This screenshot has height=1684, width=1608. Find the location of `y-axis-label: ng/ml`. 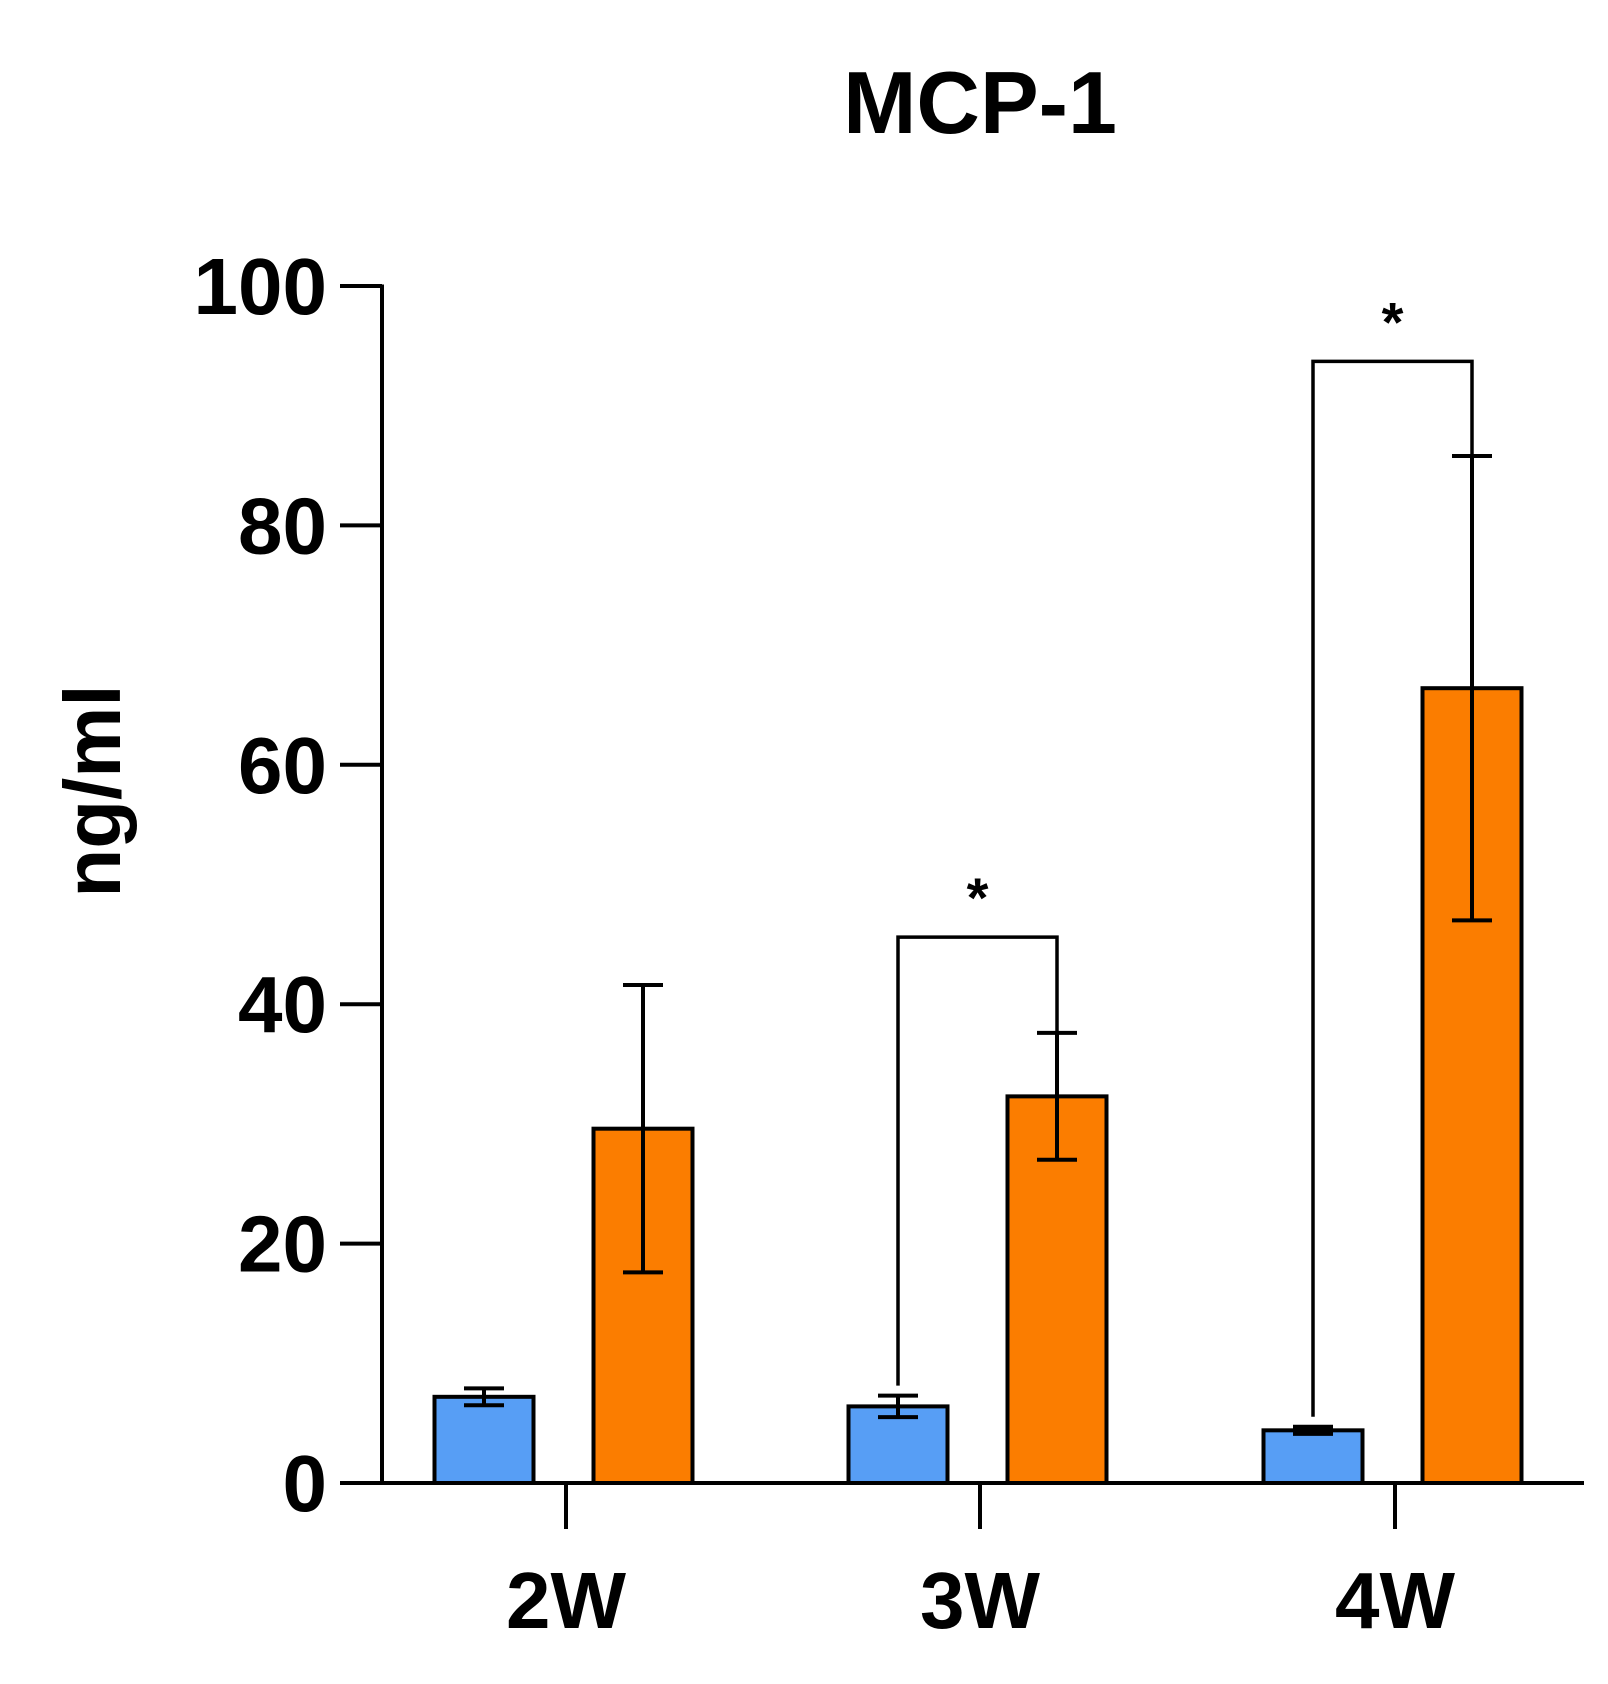

y-axis-label: ng/ml is located at coordinates (92, 790).